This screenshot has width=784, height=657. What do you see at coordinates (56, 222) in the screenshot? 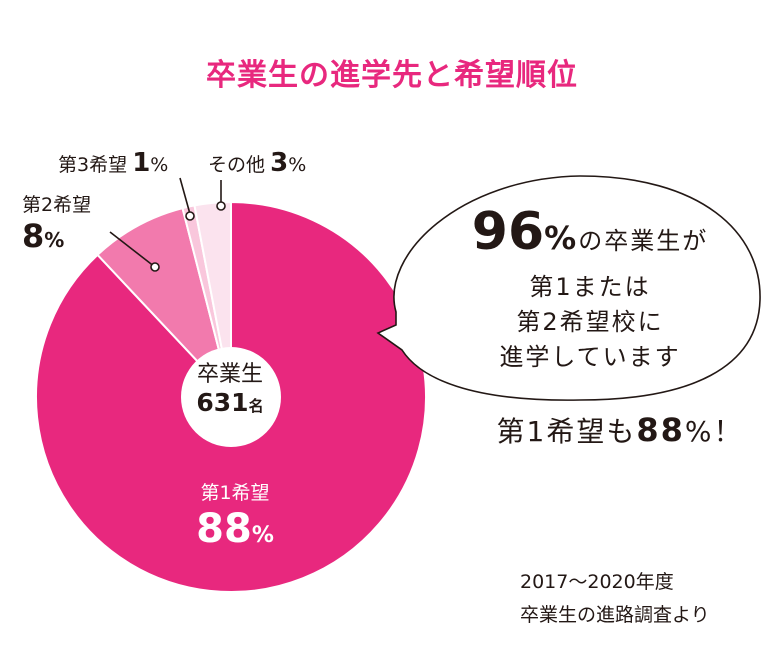
I see `second-label: 第2希望 8%` at bounding box center [56, 222].